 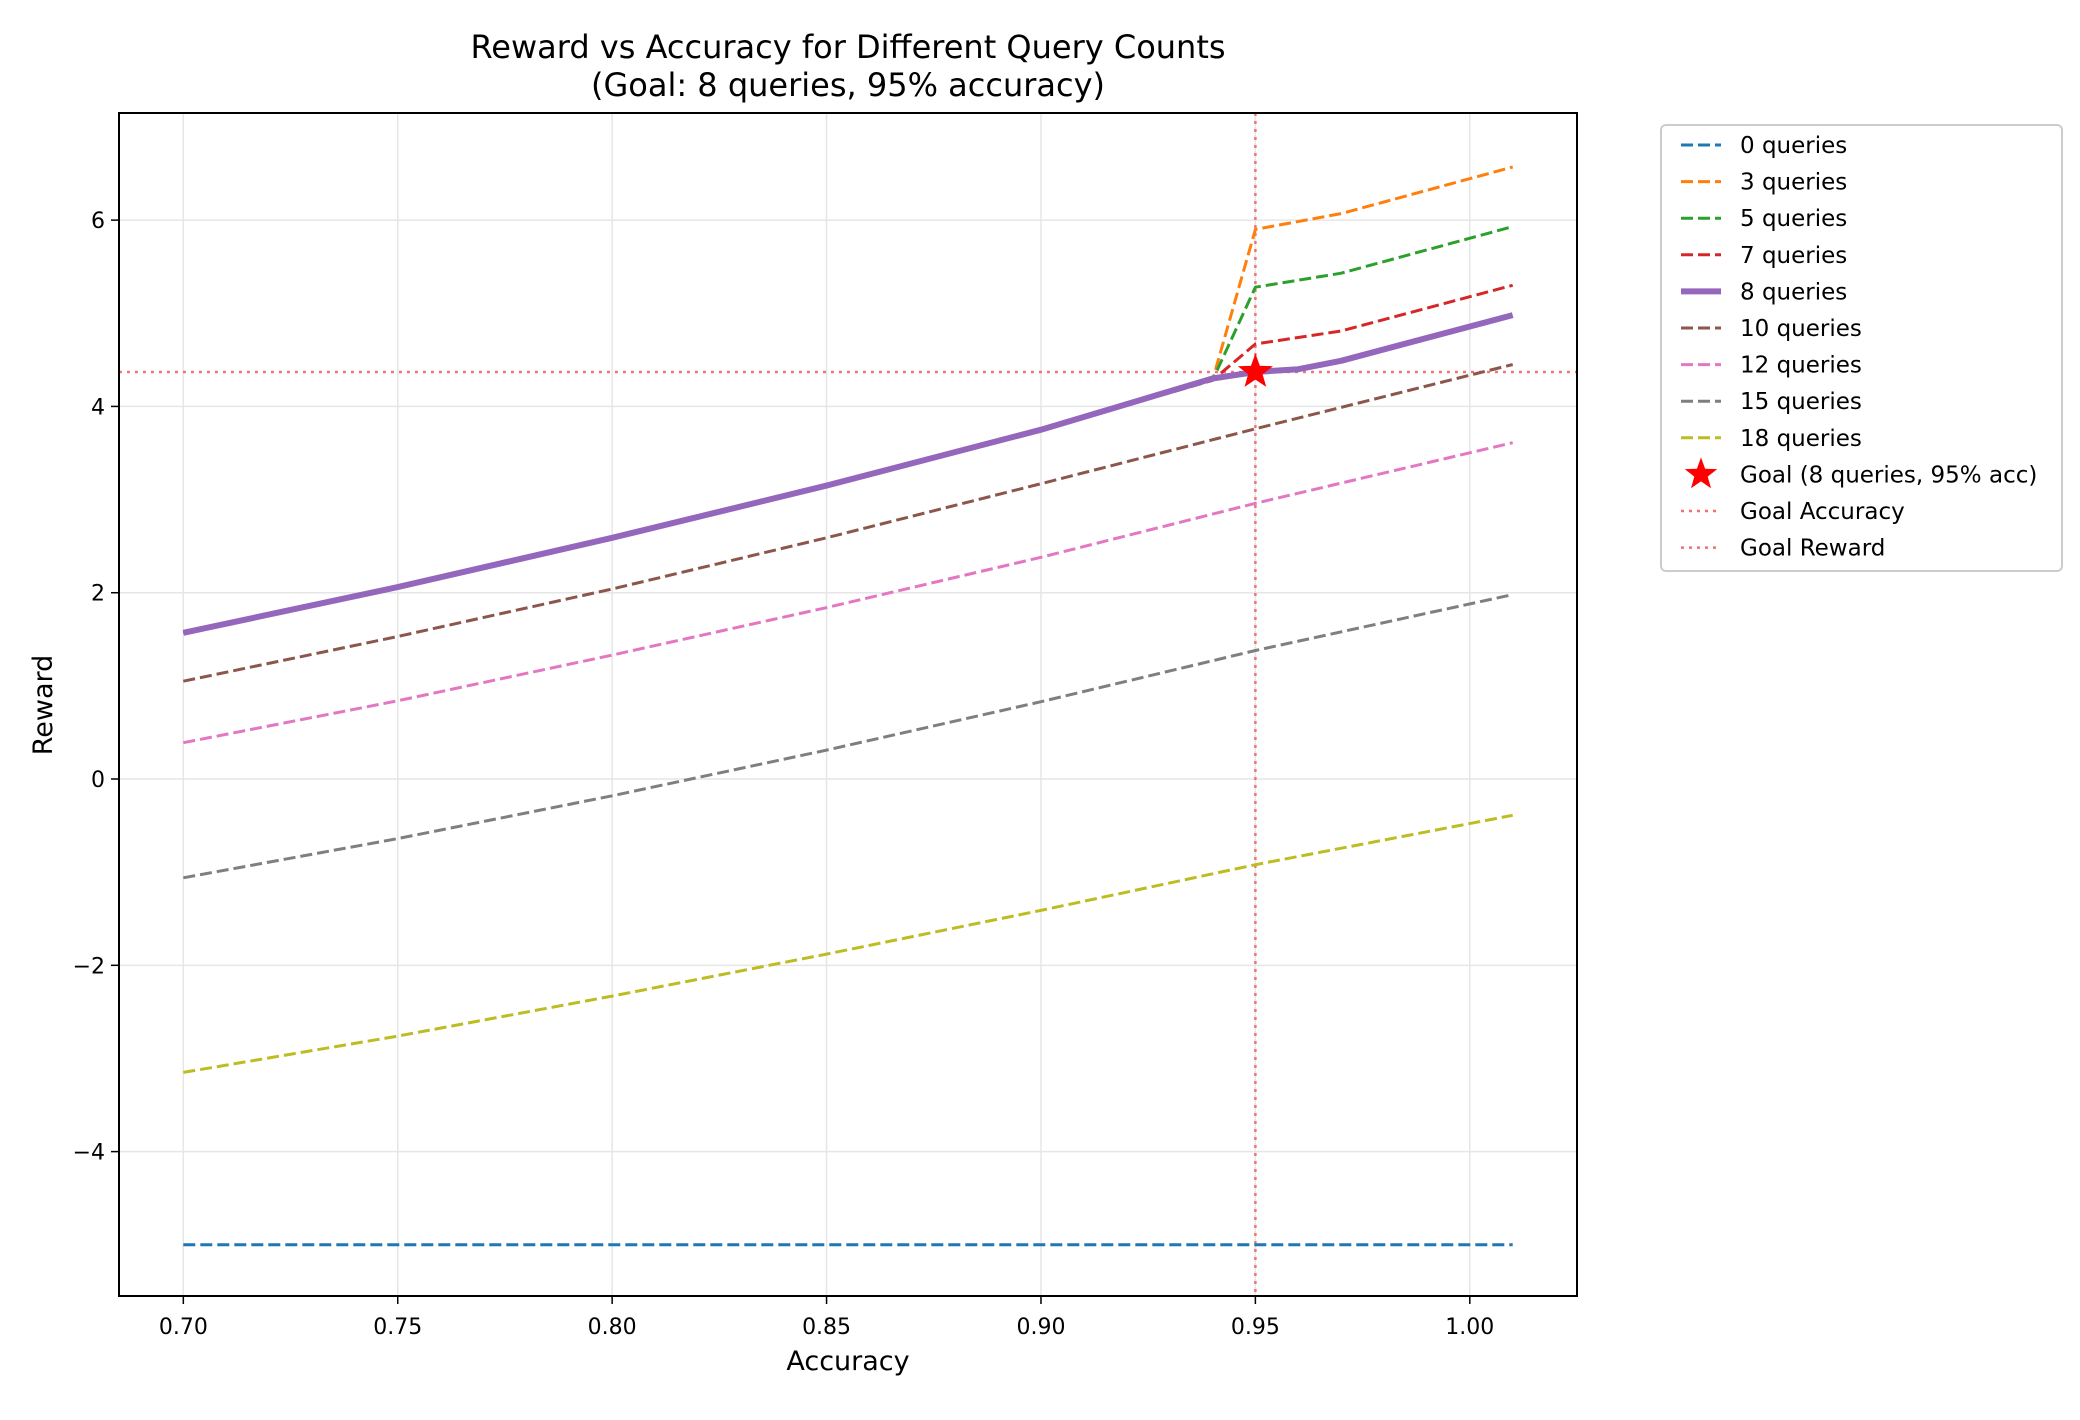 I want to click on legend-label-goal-accuracy: Goal Accuracy, so click(x=1822, y=512).